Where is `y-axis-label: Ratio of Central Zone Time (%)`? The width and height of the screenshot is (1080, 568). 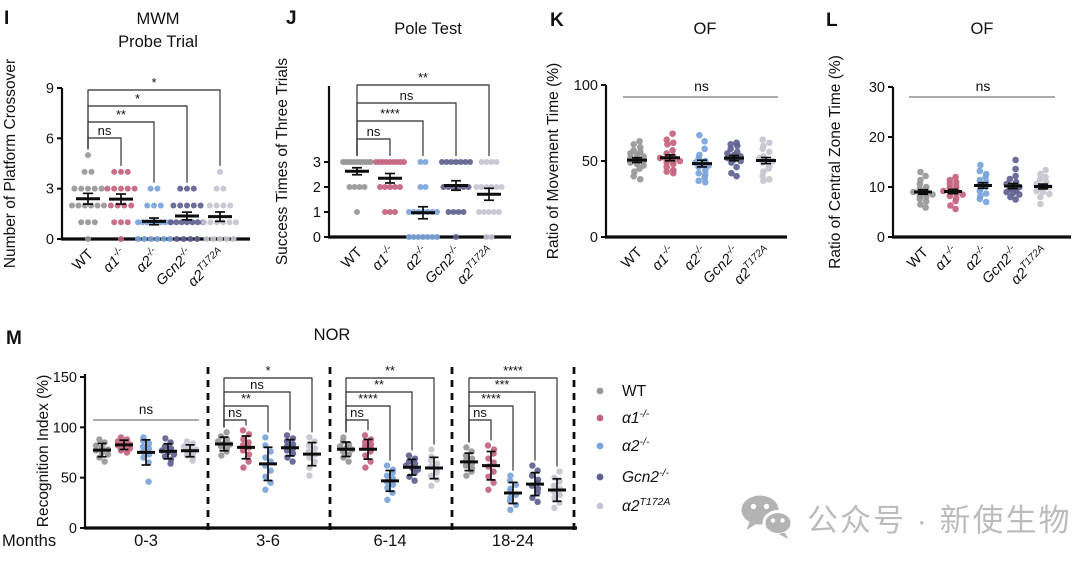
y-axis-label: Ratio of Central Zone Time (%) is located at coordinates (835, 162).